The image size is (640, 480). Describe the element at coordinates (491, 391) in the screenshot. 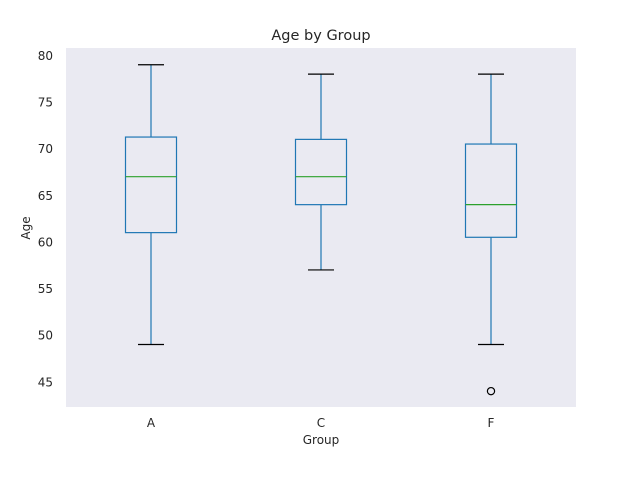

I see `outlier-point` at that location.